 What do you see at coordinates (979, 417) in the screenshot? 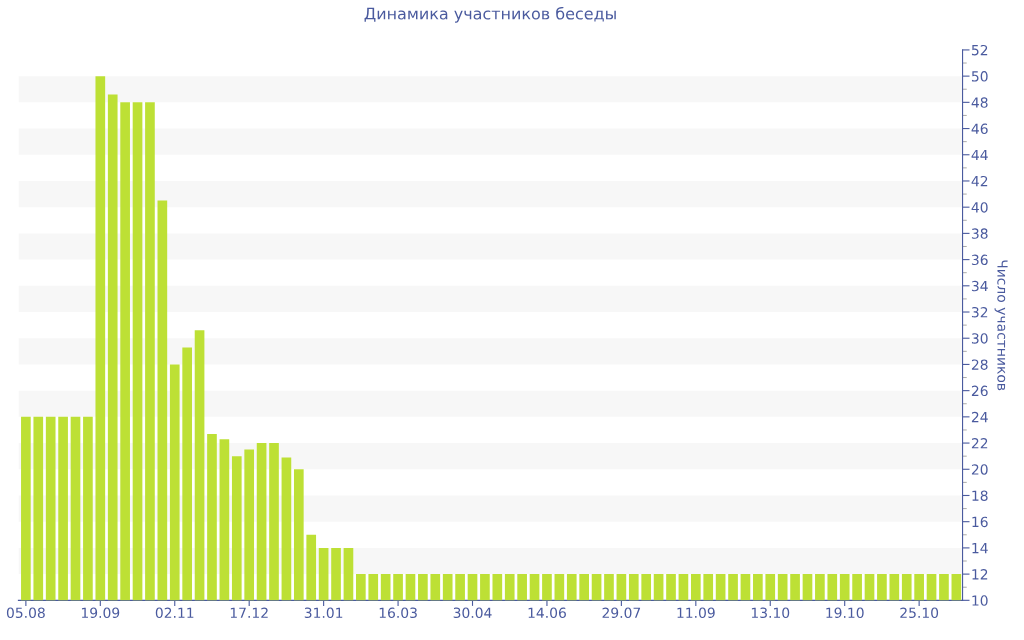
I see `y-tick-label: 24` at bounding box center [979, 417].